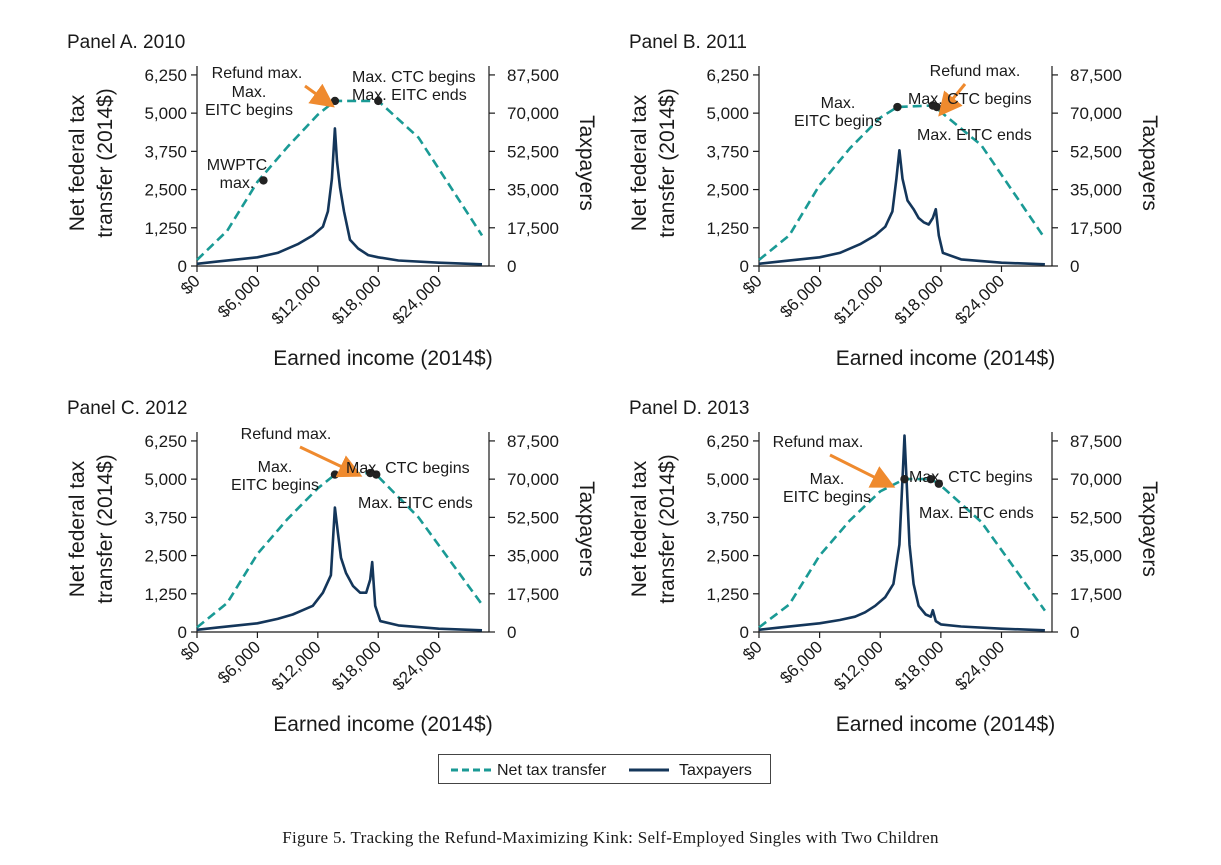 This screenshot has width=1221, height=865. What do you see at coordinates (127, 408) in the screenshot?
I see `panel-title: Panel C. 2012` at bounding box center [127, 408].